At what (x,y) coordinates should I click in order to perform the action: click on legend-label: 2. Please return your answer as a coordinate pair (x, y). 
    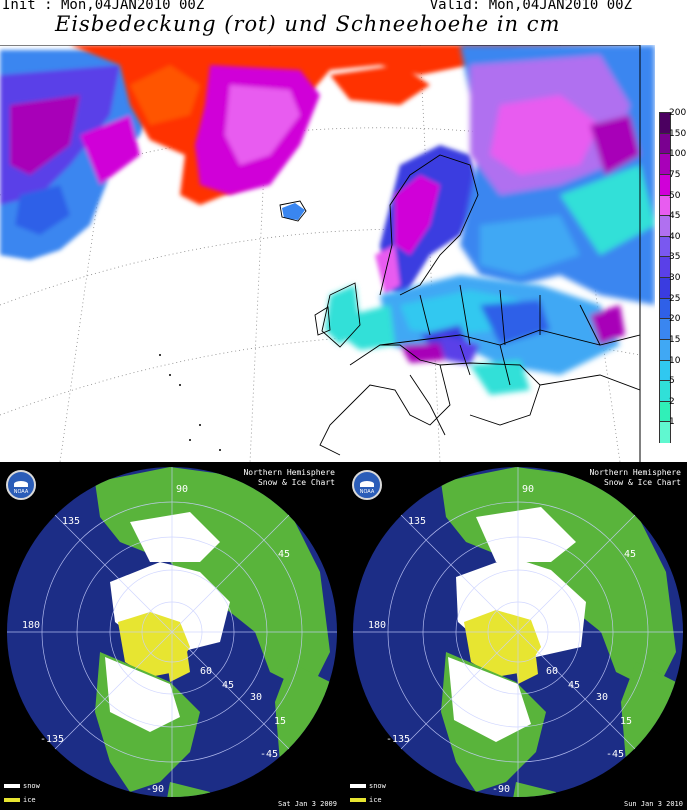
    Looking at the image, I should click on (672, 401).